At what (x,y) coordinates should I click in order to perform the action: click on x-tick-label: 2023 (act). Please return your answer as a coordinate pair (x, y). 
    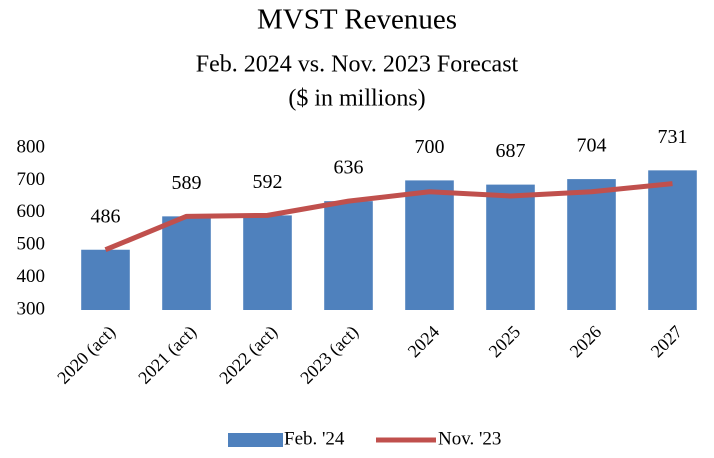
    Looking at the image, I should click on (329, 355).